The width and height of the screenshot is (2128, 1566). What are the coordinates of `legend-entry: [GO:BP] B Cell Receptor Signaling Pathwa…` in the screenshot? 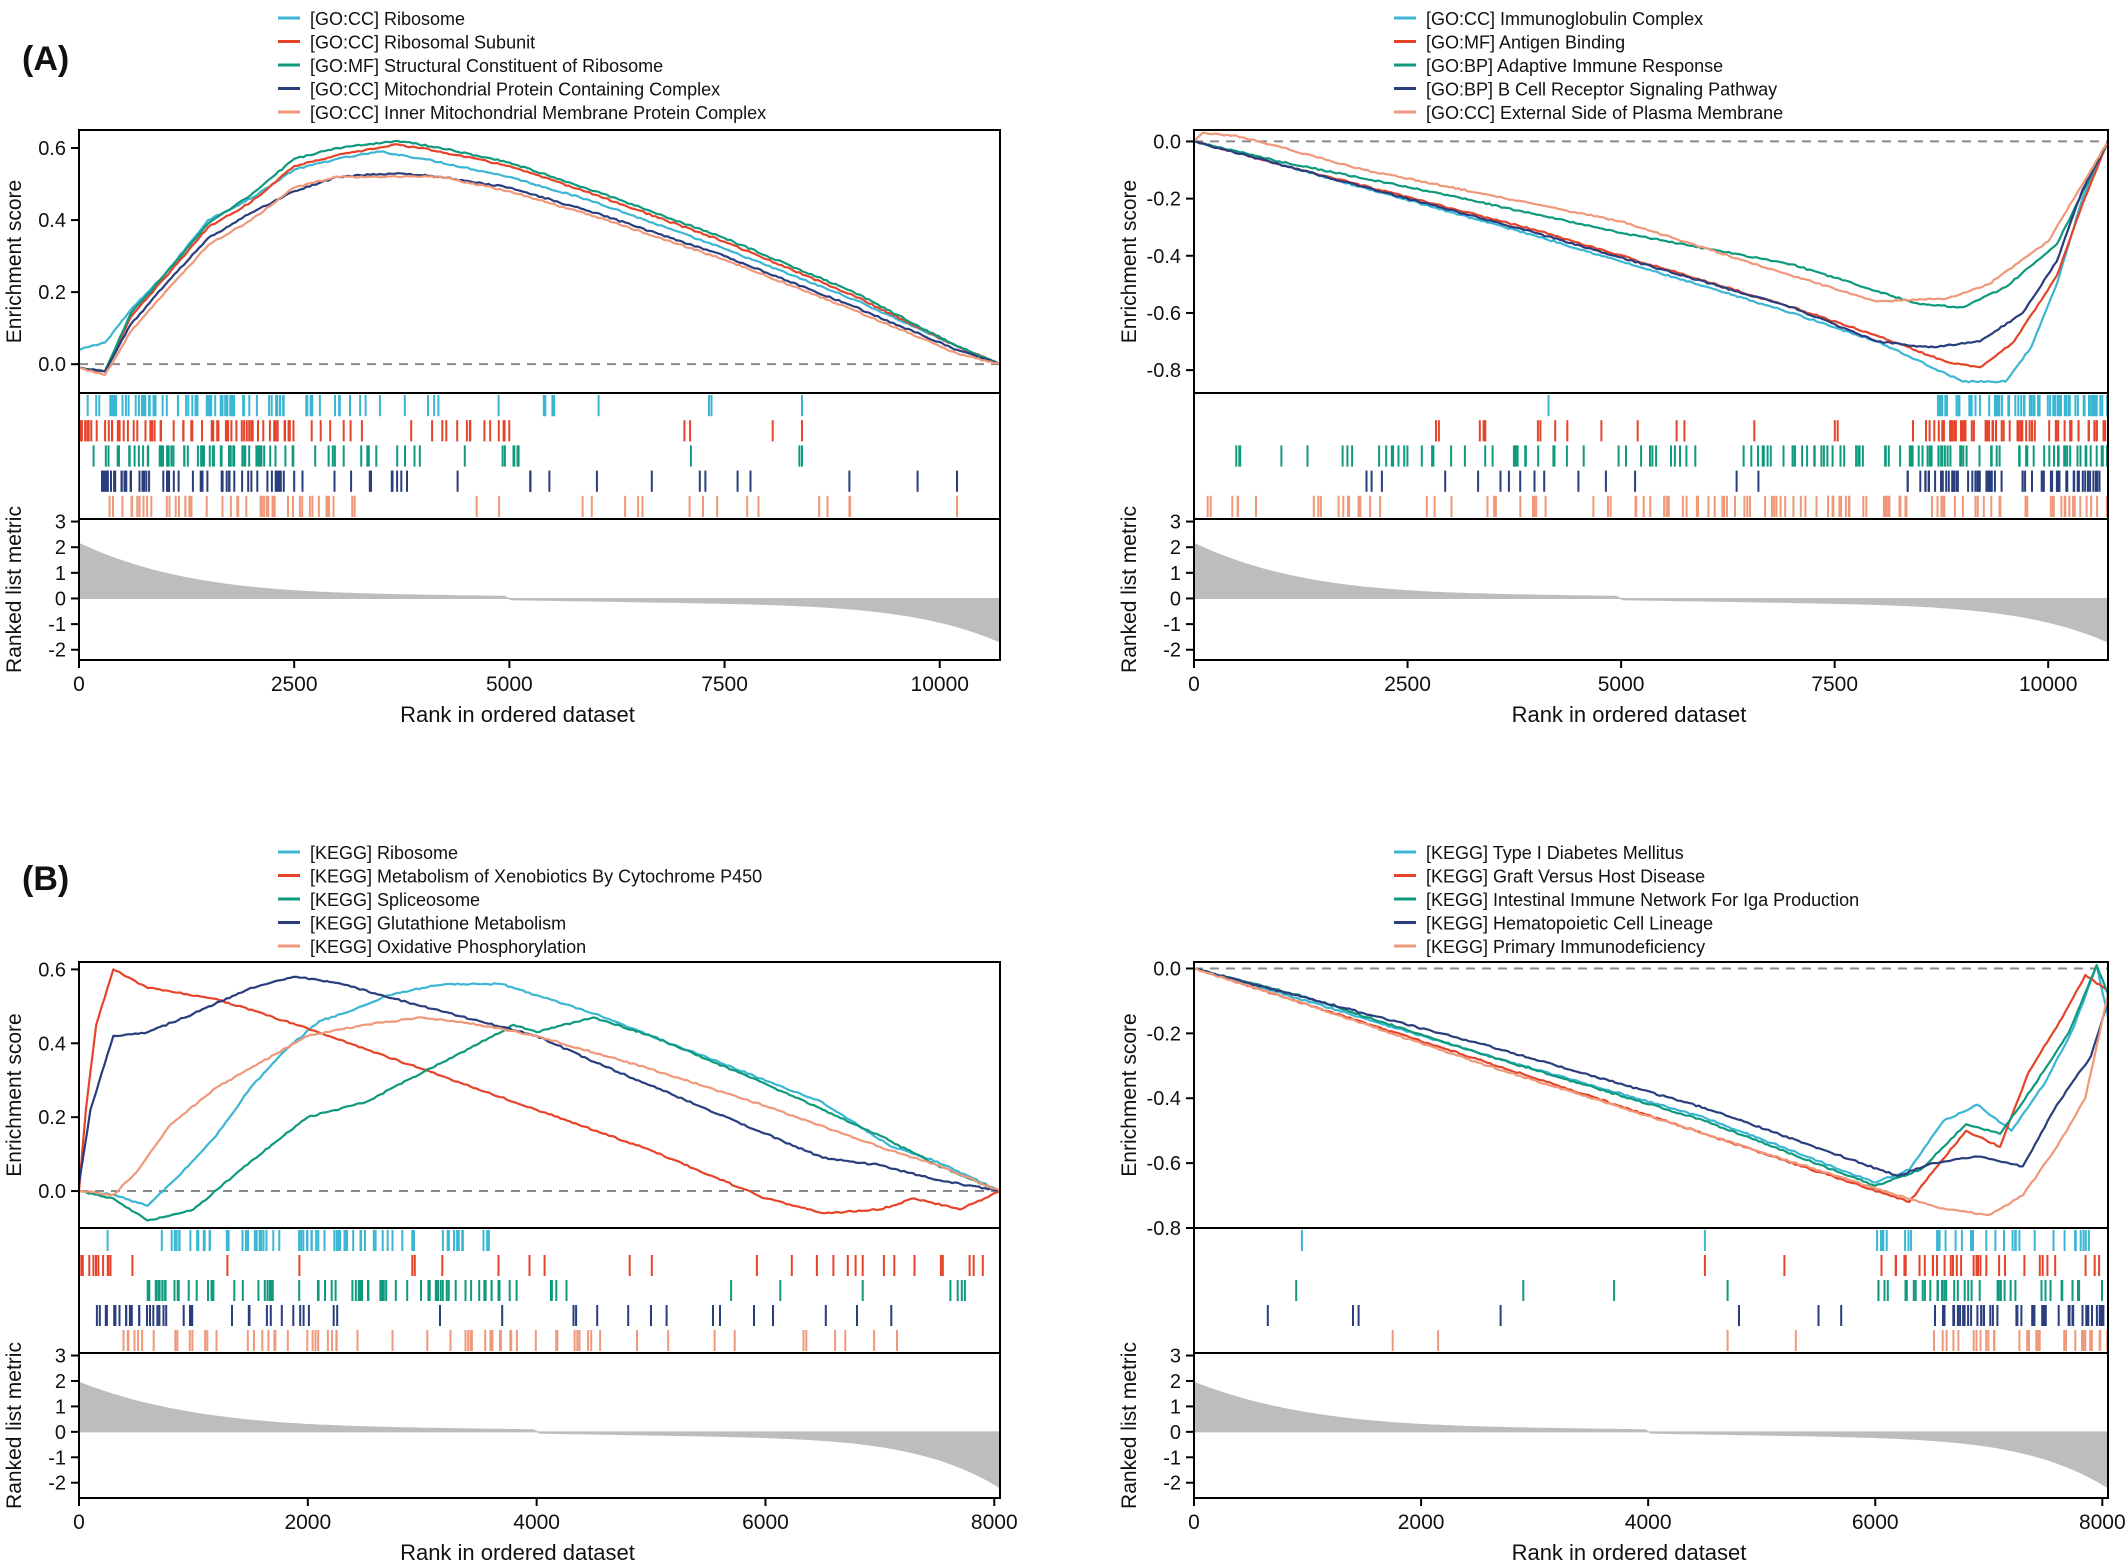 It's located at (1601, 90).